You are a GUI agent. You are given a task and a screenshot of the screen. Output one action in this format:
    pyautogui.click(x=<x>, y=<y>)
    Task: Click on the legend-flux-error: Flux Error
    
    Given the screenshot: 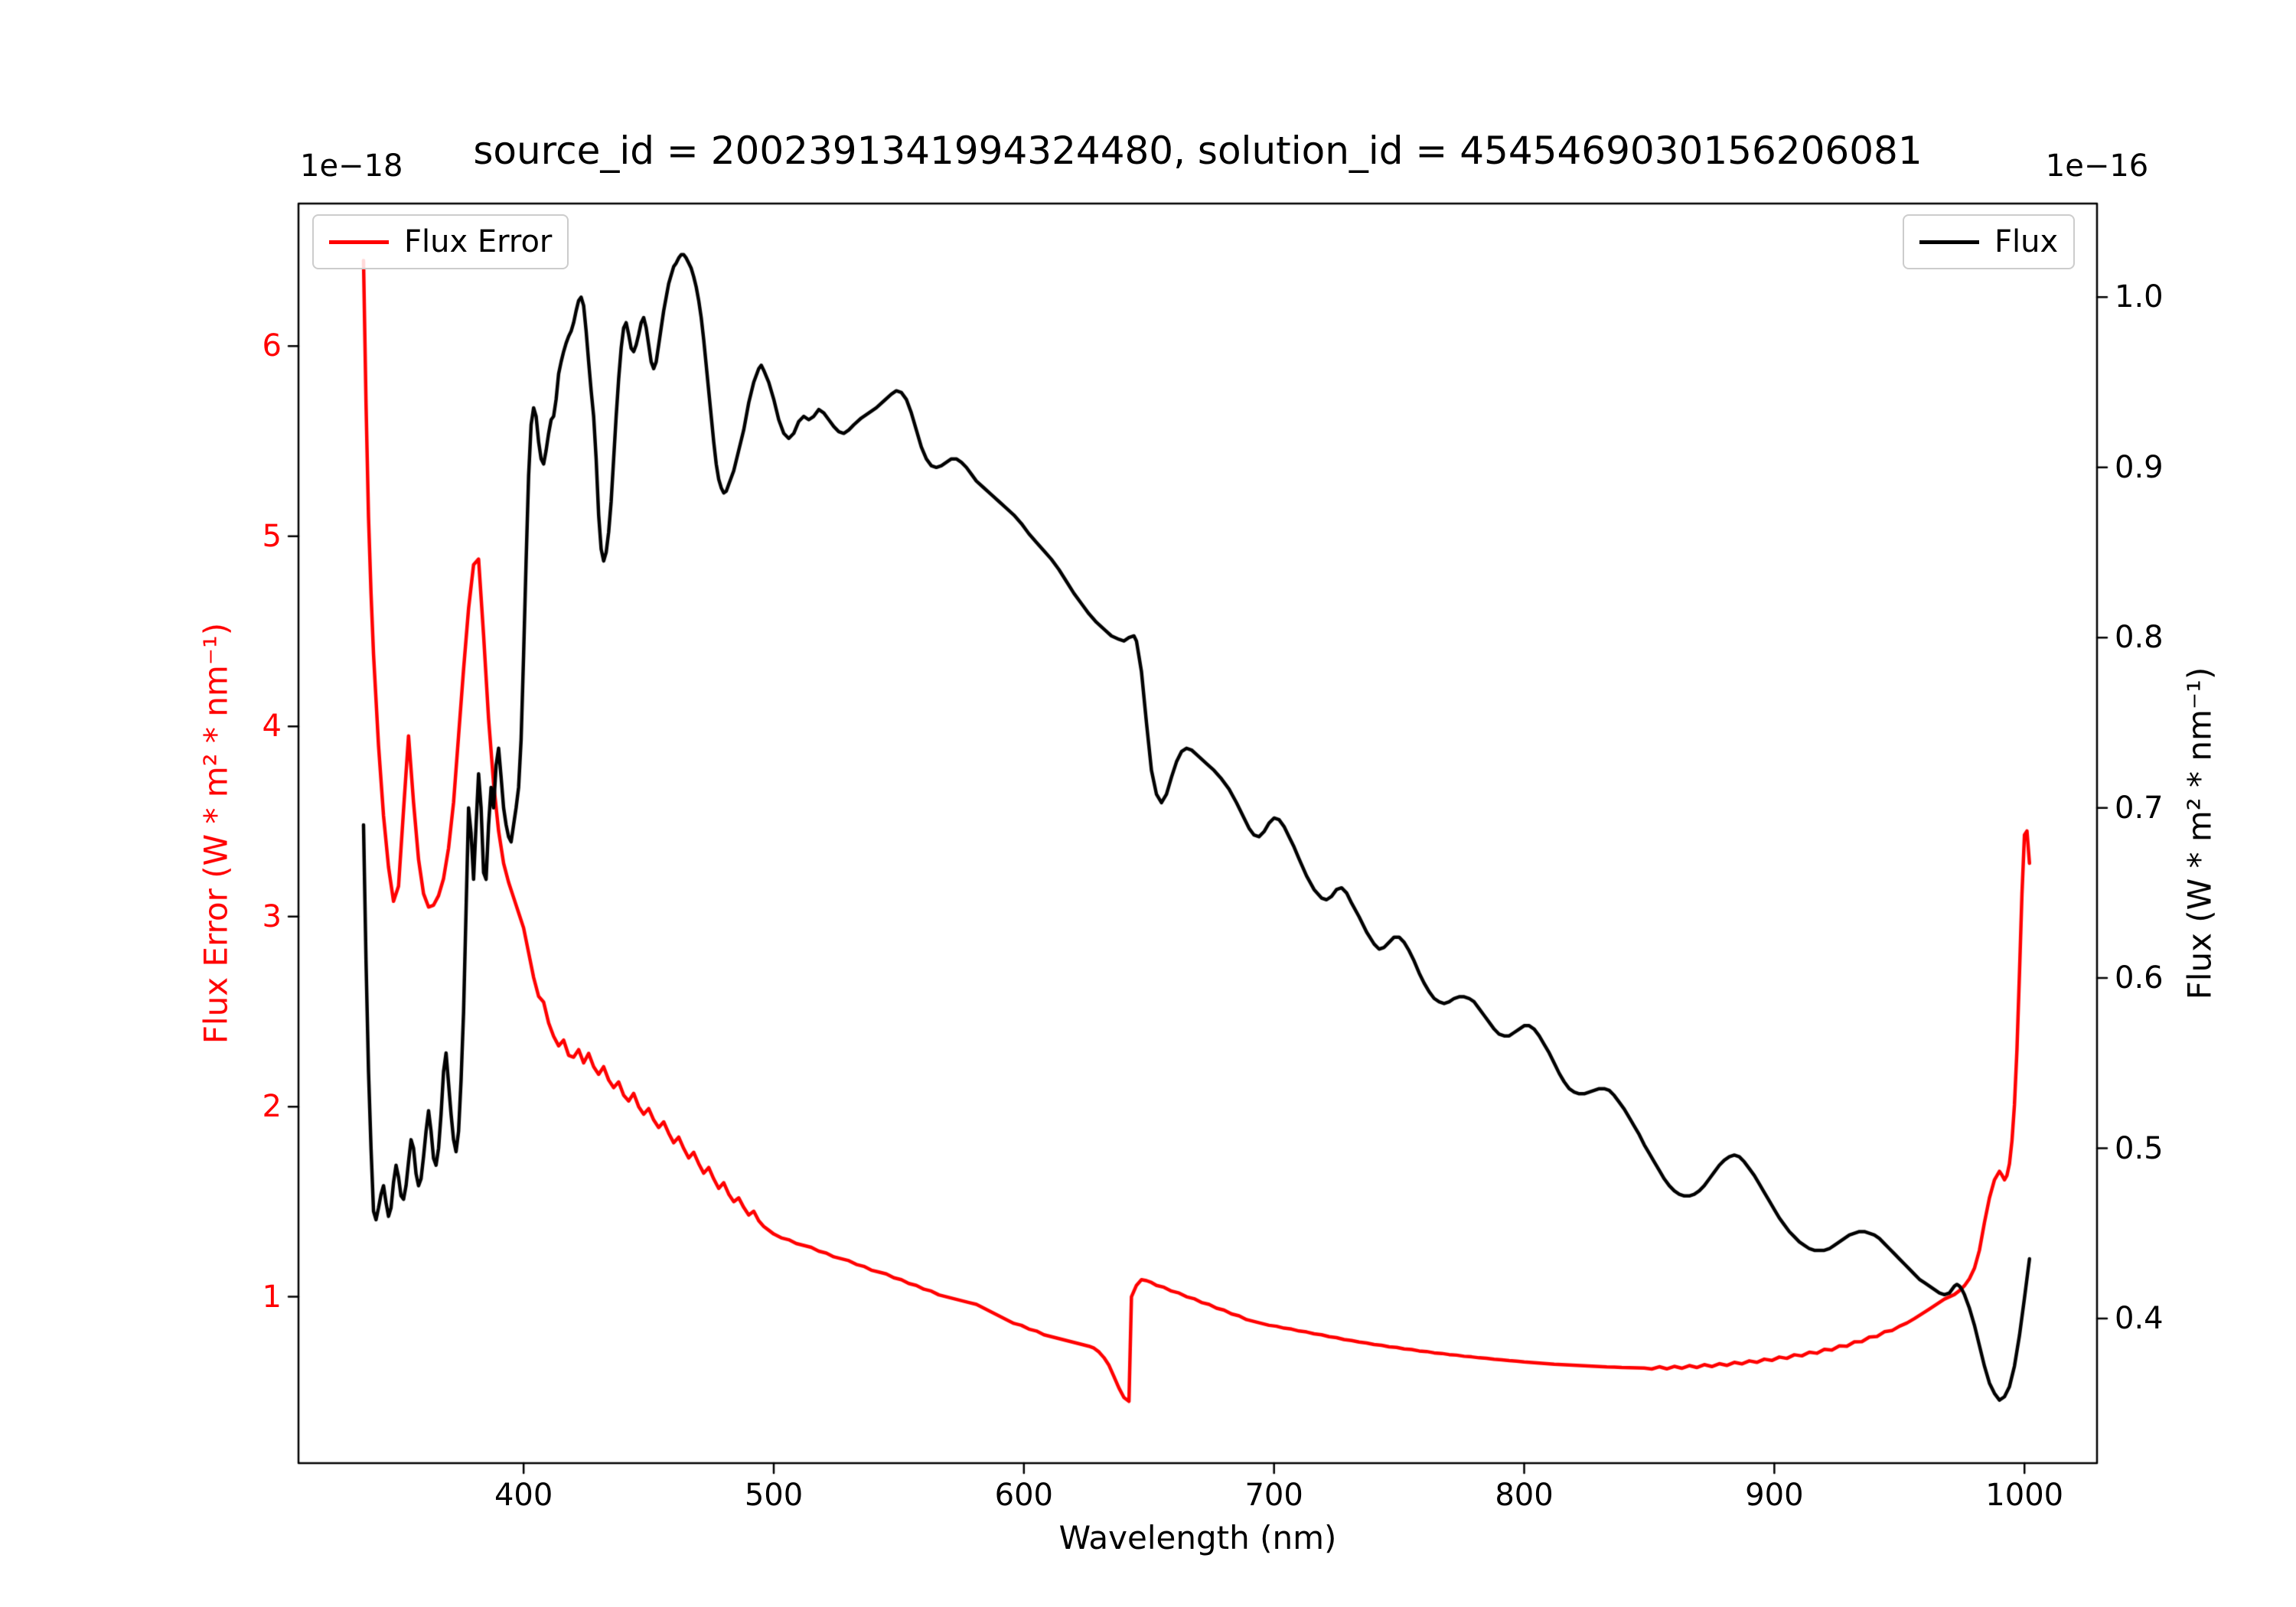 What is the action you would take?
    pyautogui.click(x=440, y=242)
    